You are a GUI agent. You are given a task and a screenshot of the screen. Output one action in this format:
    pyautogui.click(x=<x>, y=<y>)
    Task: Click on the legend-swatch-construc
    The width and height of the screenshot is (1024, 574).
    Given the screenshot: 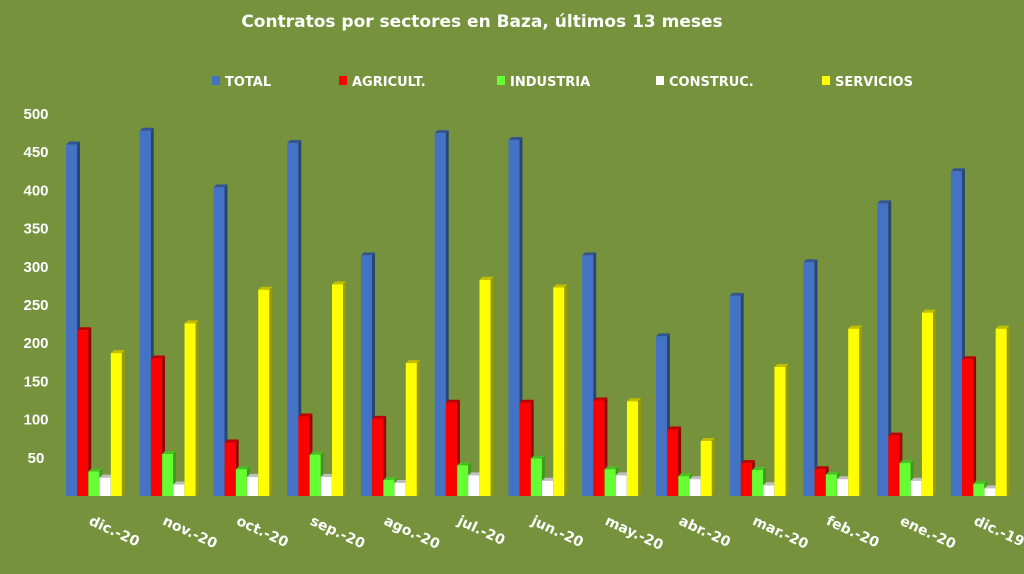 What is the action you would take?
    pyautogui.click(x=660, y=80)
    